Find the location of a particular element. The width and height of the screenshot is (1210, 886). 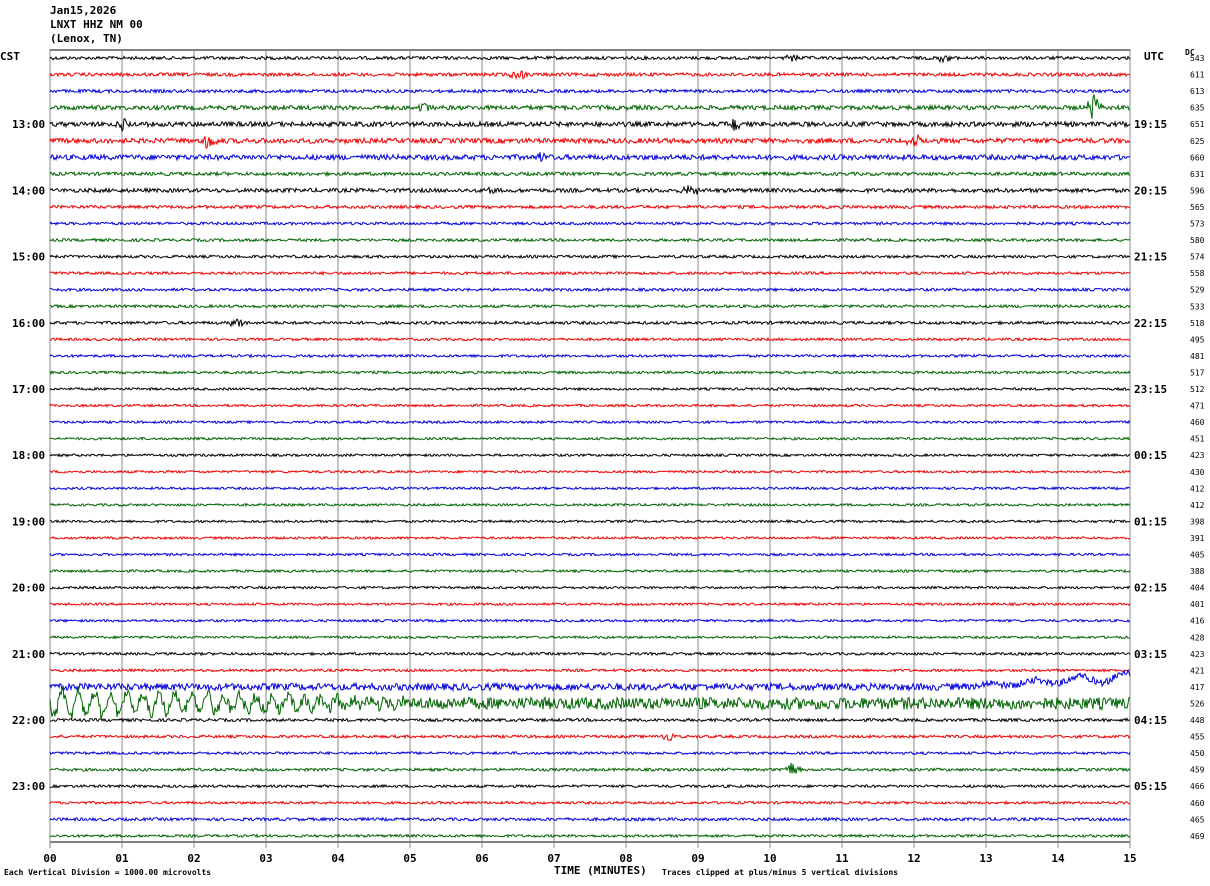

dc-offset-label: 451 is located at coordinates (1197, 439).